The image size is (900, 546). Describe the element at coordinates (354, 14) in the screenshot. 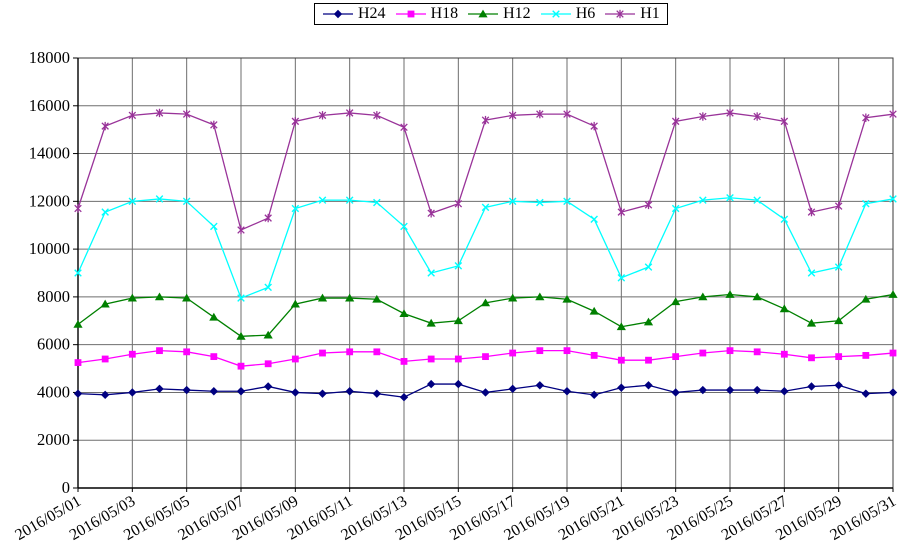

I see `legend-item-H24: H24` at that location.